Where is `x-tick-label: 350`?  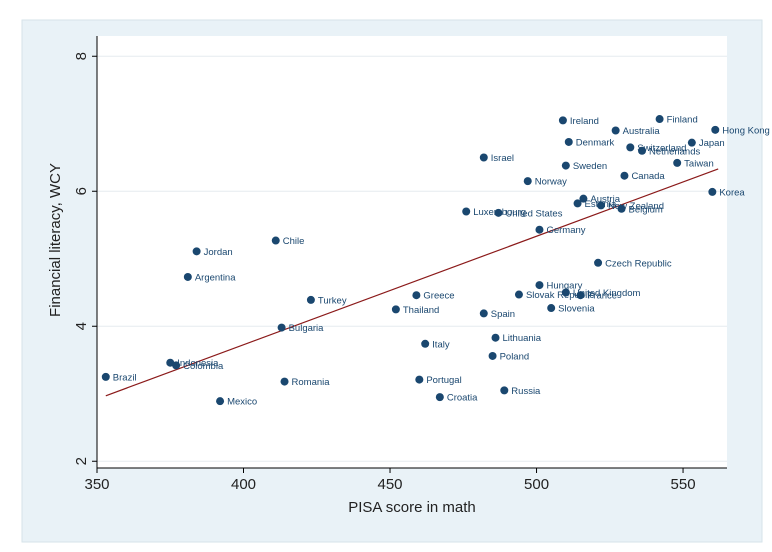
x-tick-label: 350 is located at coordinates (96, 484).